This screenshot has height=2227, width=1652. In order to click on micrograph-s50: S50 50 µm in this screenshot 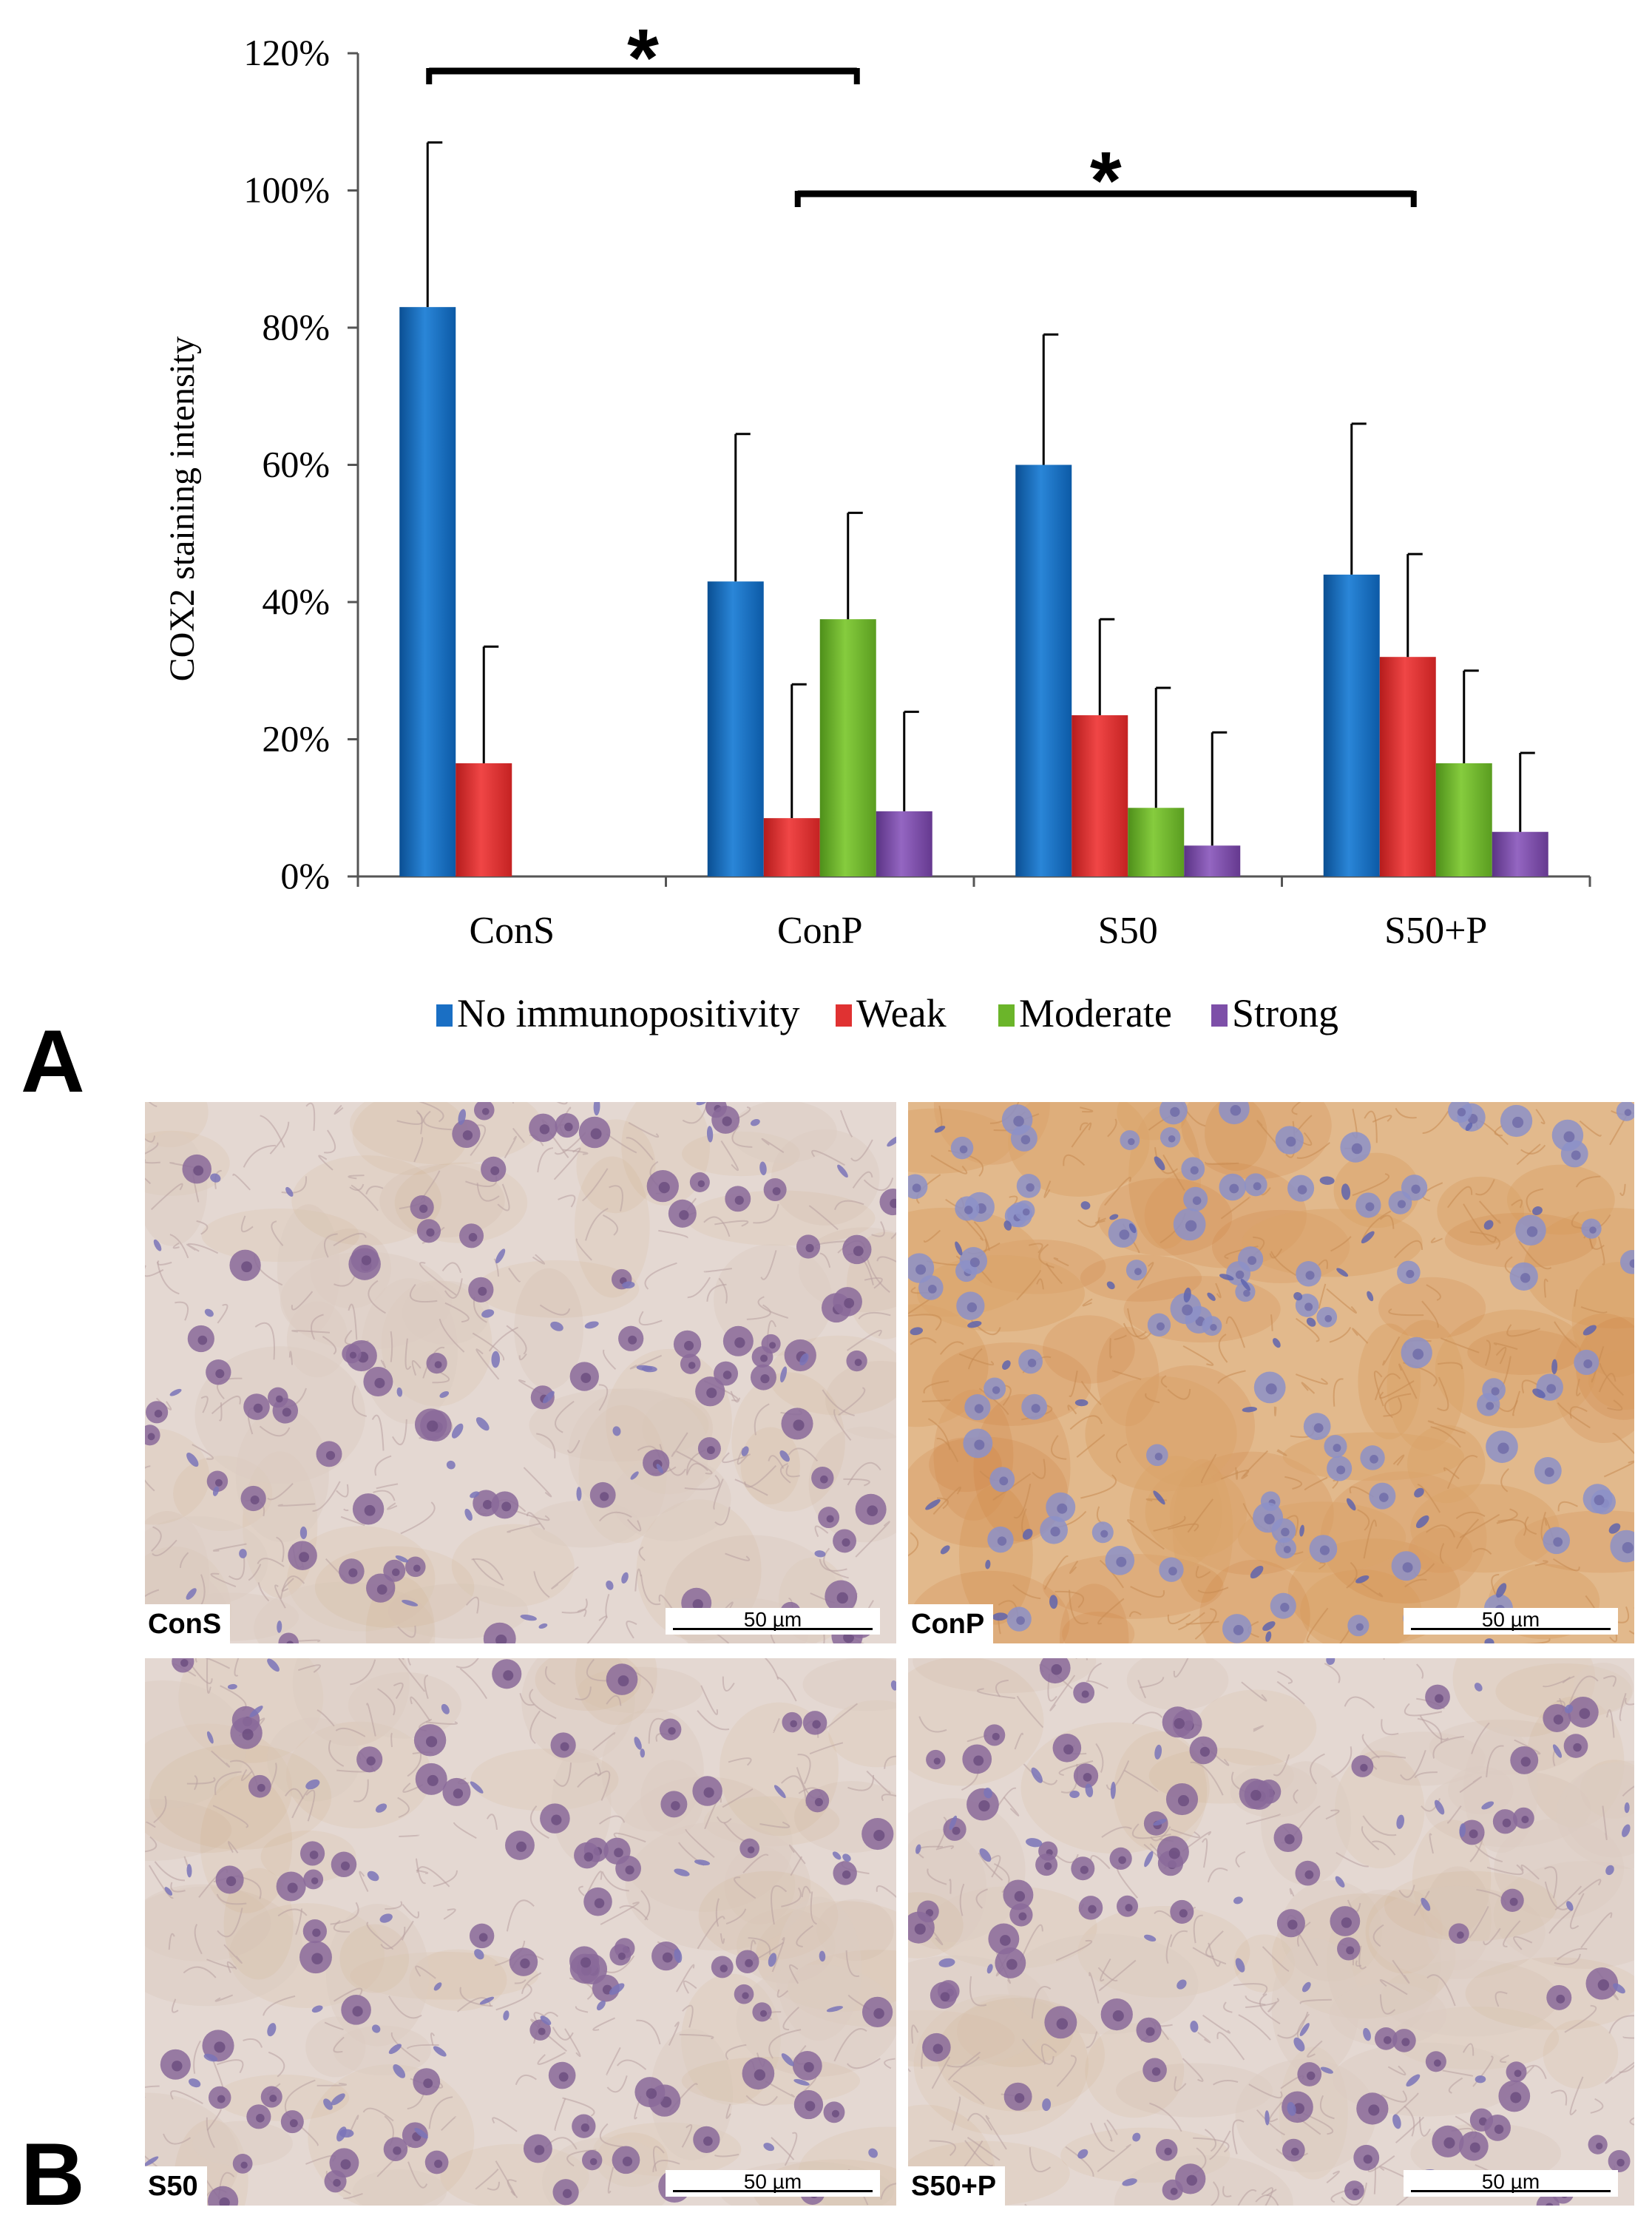, I will do `click(520, 1932)`.